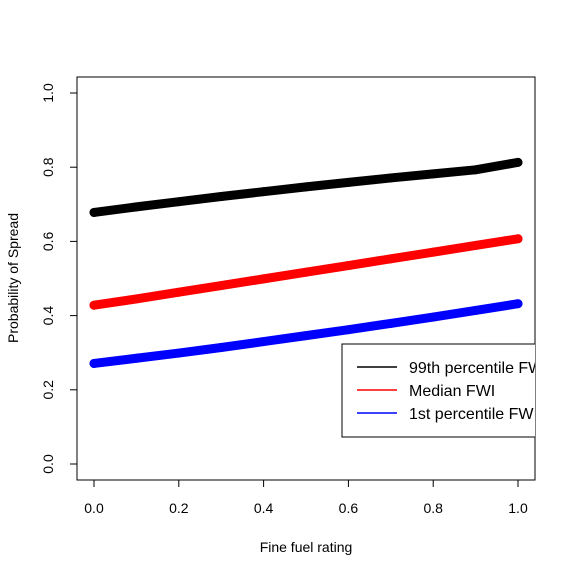 This screenshot has height=576, width=576. What do you see at coordinates (179, 508) in the screenshot?
I see `x-tick-label: 0.2` at bounding box center [179, 508].